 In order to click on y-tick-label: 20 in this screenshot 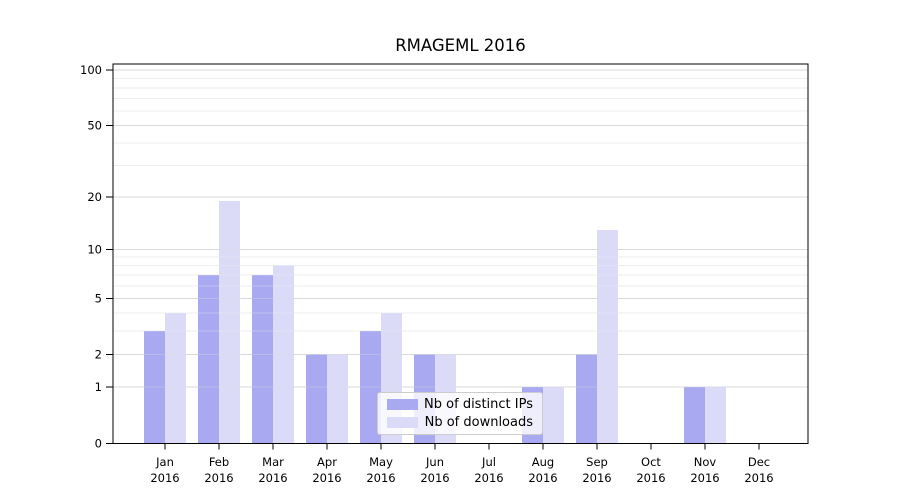, I will do `click(94, 197)`.